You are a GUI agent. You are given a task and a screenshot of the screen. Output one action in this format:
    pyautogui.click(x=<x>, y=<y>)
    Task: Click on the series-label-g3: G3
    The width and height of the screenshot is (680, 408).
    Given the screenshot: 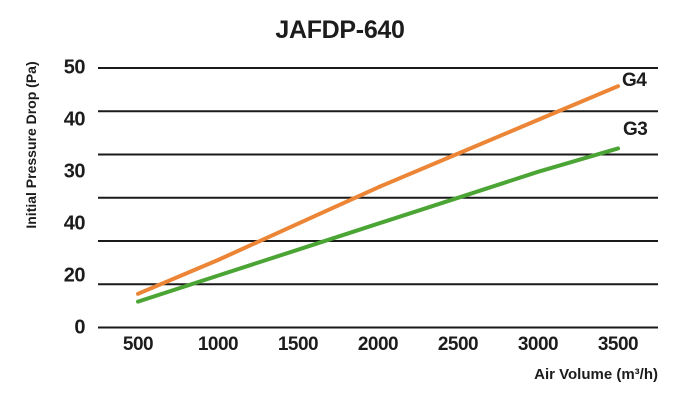 What is the action you would take?
    pyautogui.click(x=635, y=129)
    